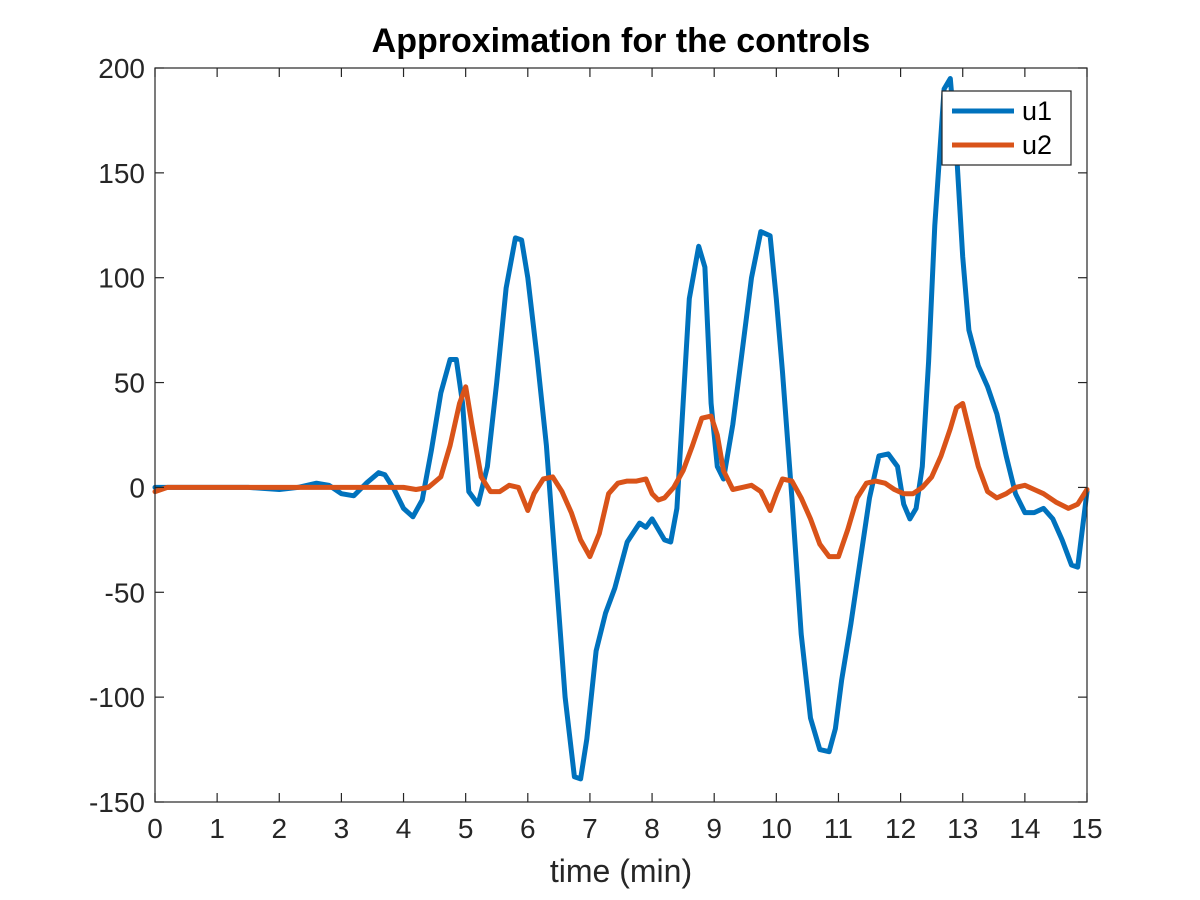  I want to click on x-tick-label: 8, so click(652, 828).